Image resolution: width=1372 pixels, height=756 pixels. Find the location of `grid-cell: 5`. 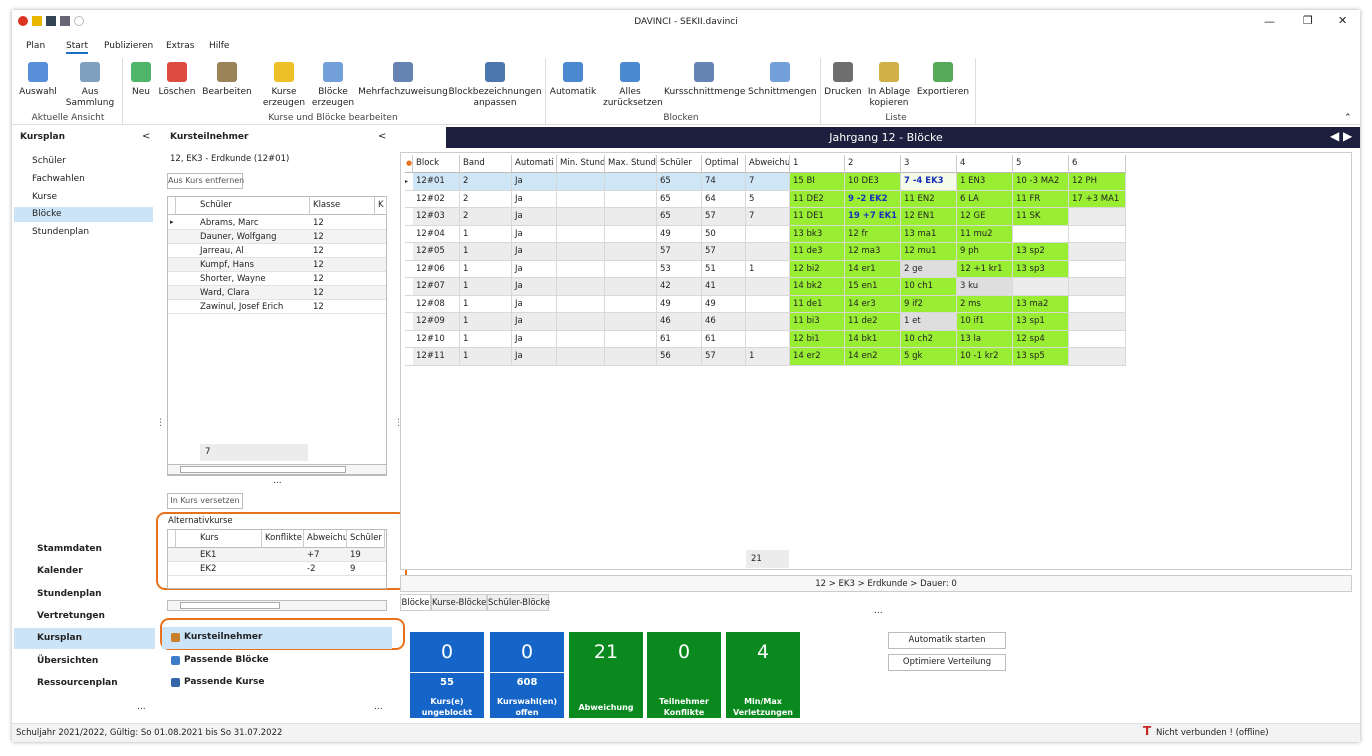

grid-cell: 5 is located at coordinates (768, 199).